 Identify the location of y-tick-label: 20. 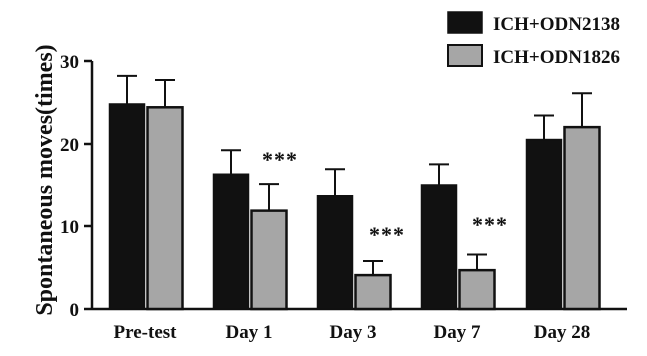
(69, 145).